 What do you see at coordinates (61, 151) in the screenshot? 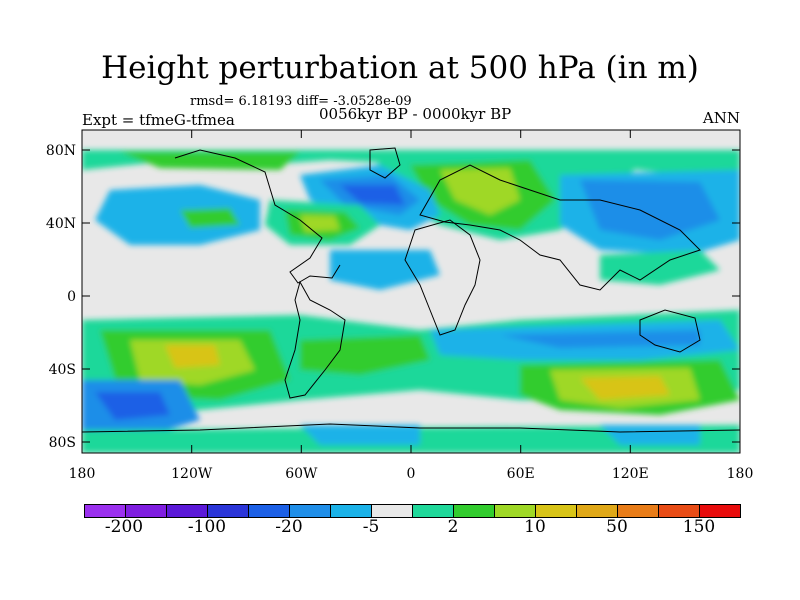
I see `lat-tick-label: 80N` at bounding box center [61, 151].